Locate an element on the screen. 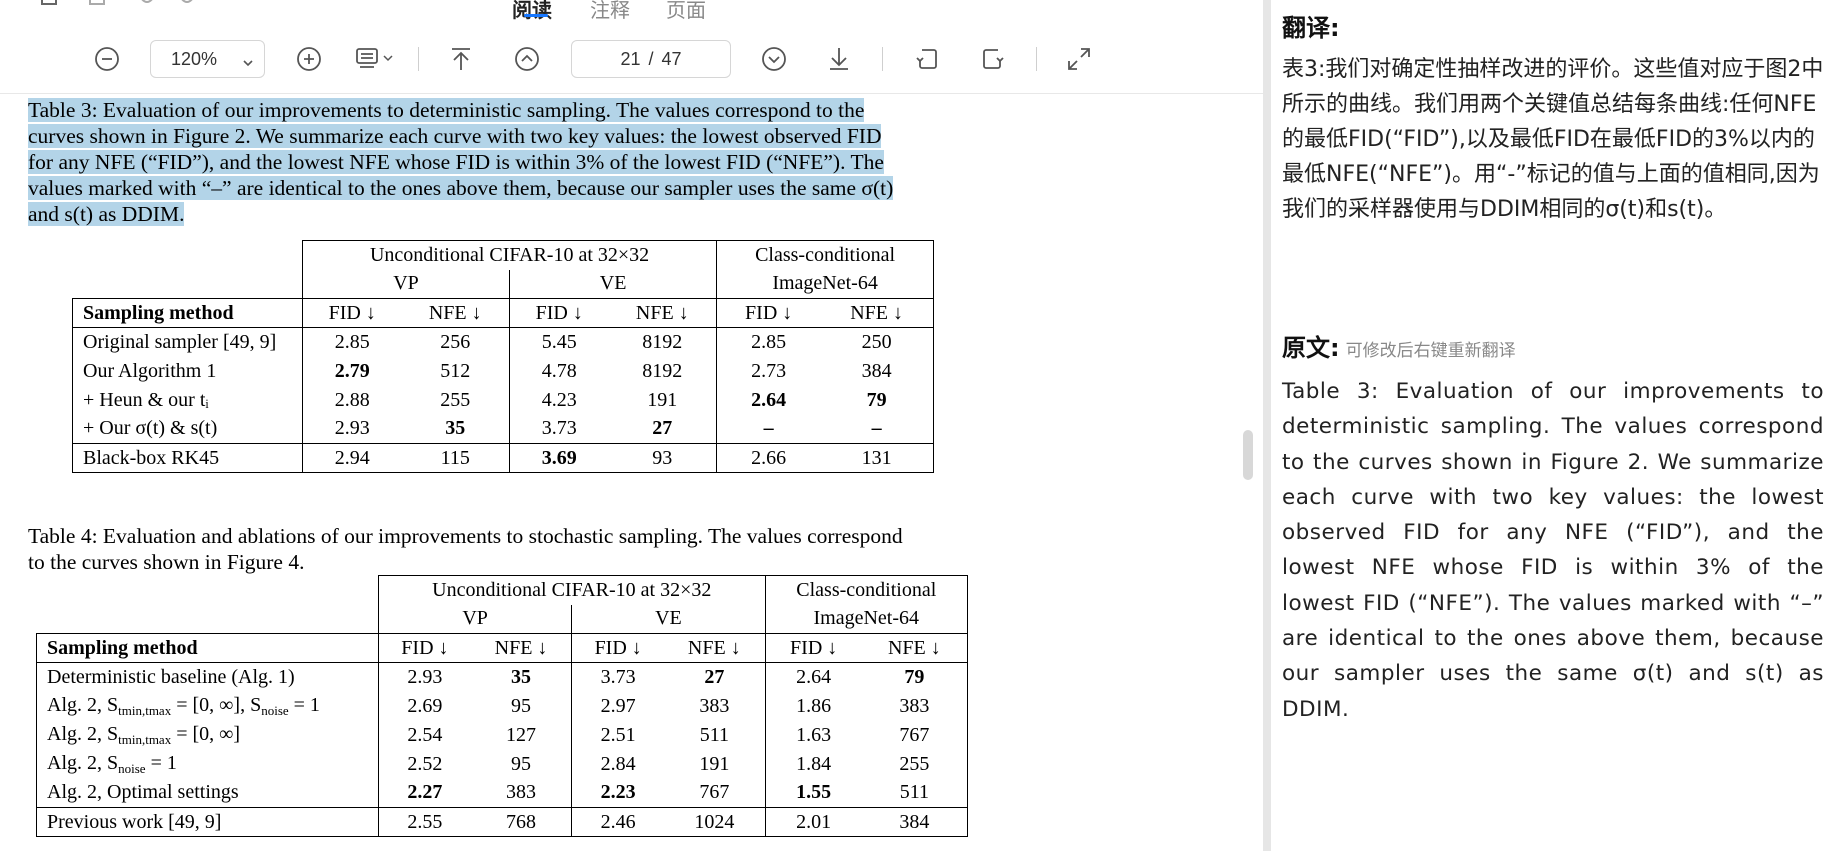  page-scrollbar is located at coordinates (1248, 455).